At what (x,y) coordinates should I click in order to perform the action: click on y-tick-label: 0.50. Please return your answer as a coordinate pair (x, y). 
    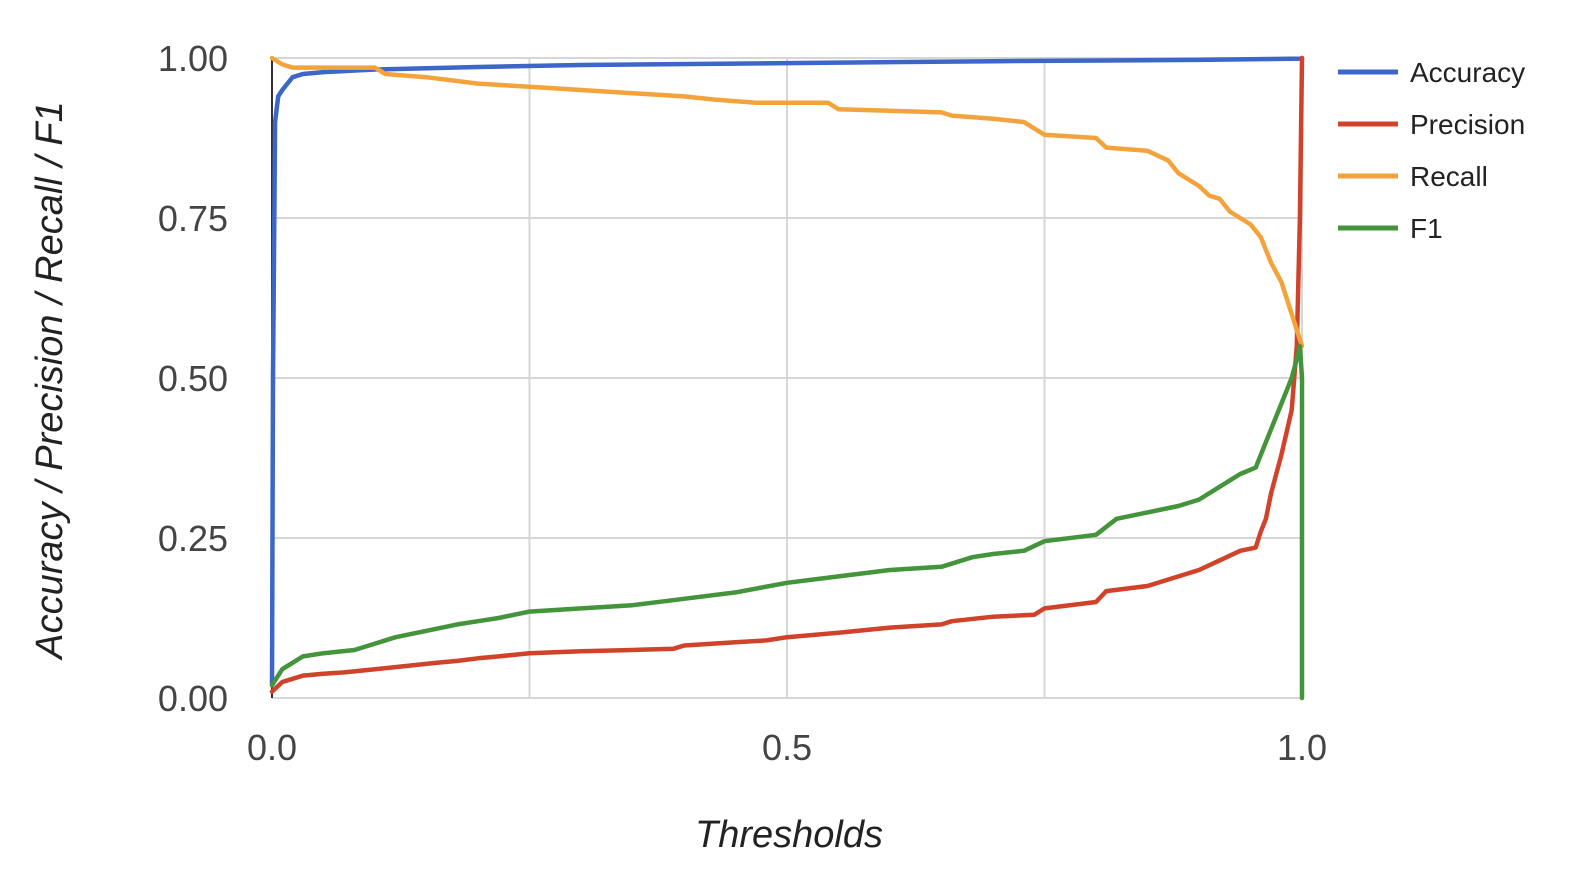
    Looking at the image, I should click on (193, 378).